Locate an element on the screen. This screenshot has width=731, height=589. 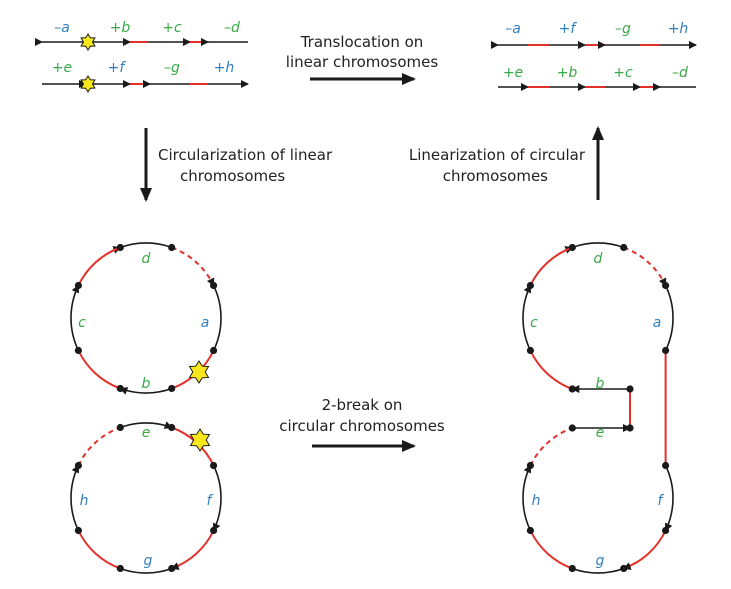
linear-chromosome-1: –a +b +c –d is located at coordinates (141, 35).